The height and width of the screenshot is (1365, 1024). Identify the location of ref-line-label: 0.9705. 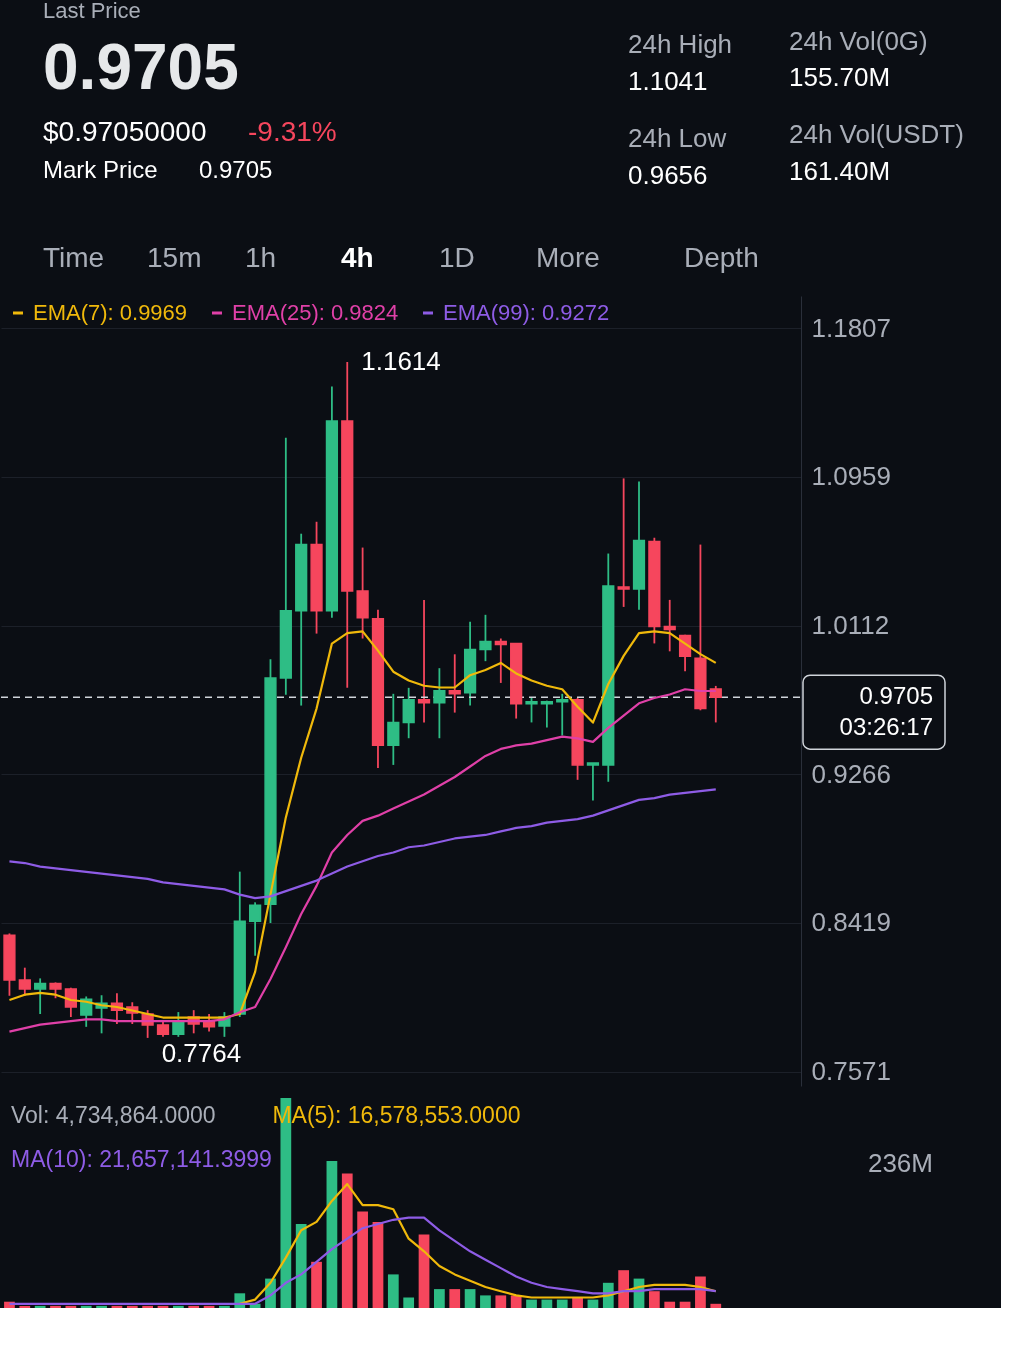
(896, 696).